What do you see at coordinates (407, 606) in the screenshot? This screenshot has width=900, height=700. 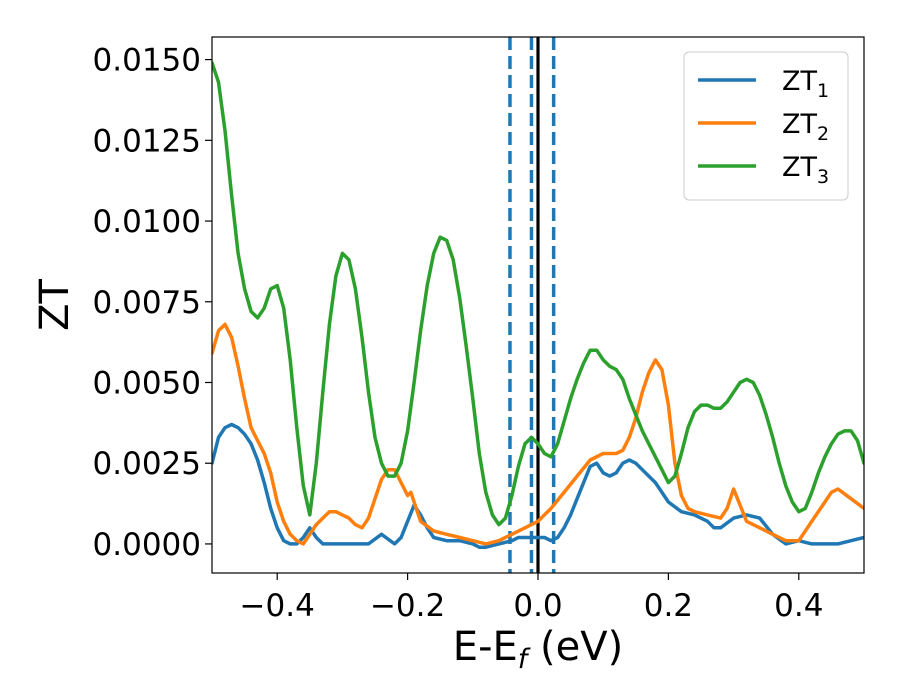 I see `x-tick-label: −0.2` at bounding box center [407, 606].